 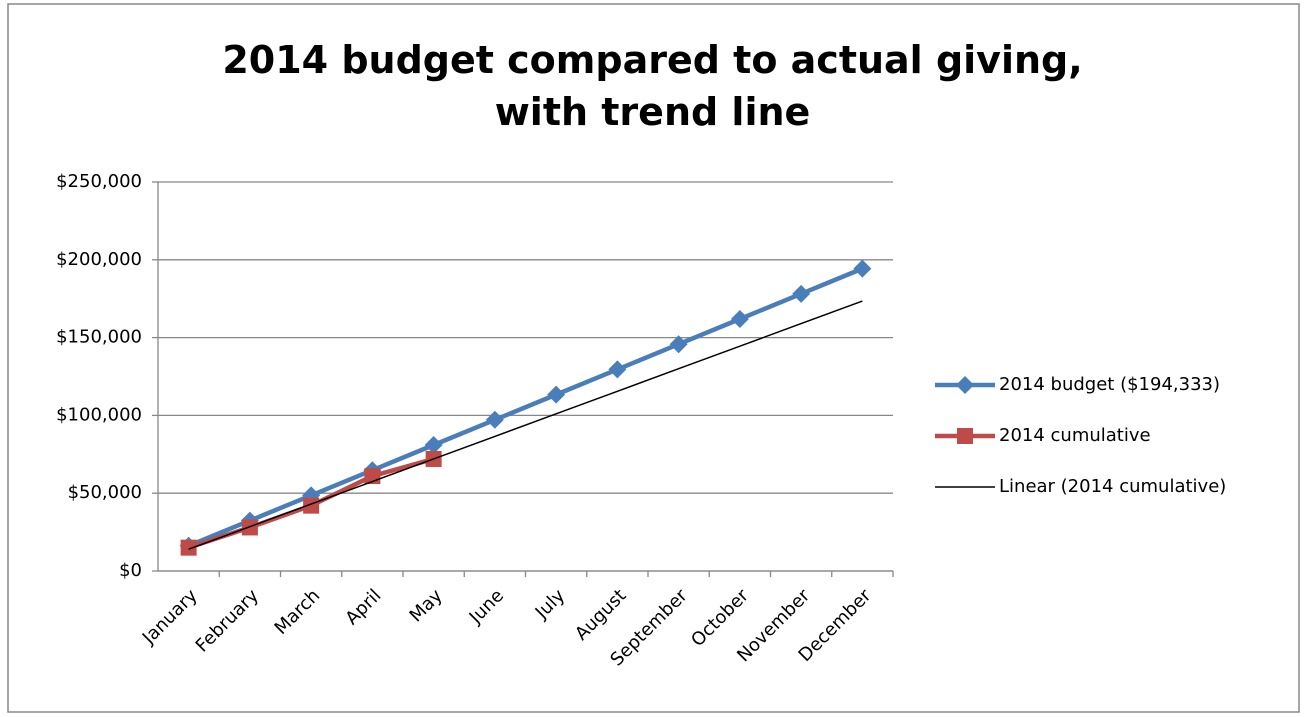 I want to click on y-tick-label: $150,000, so click(x=99, y=337).